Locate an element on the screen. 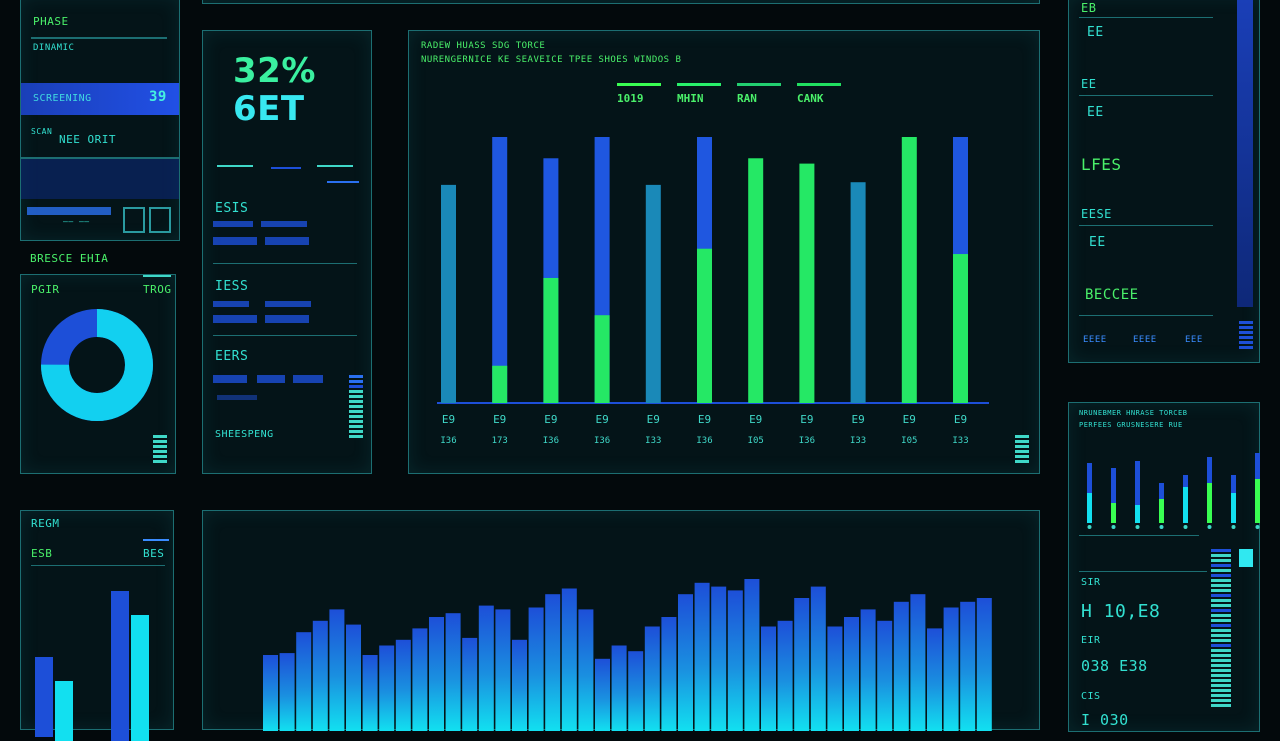 This screenshot has height=741, width=1280. mini-bar-top is located at coordinates (1089, 508).